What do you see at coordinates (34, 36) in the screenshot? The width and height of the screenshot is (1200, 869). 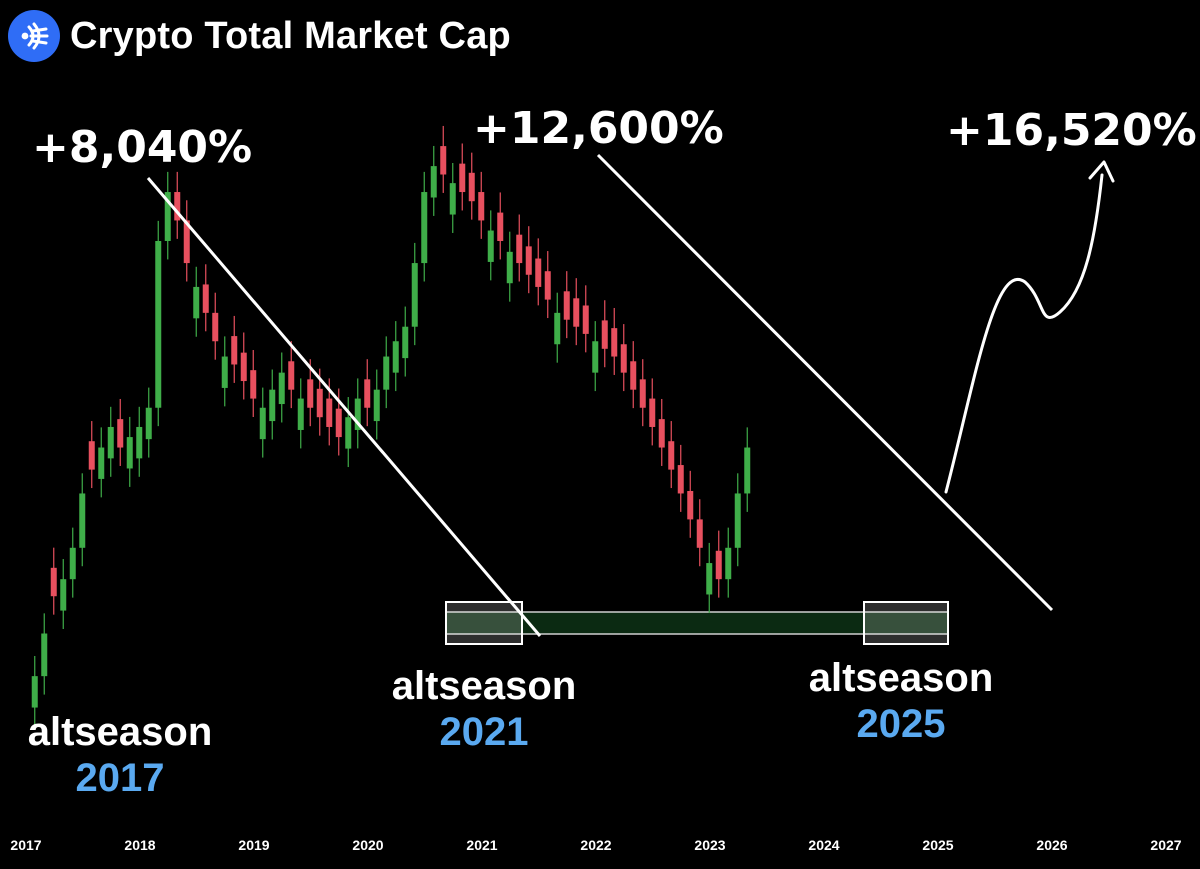 I see `signal-waves-logo-icon` at bounding box center [34, 36].